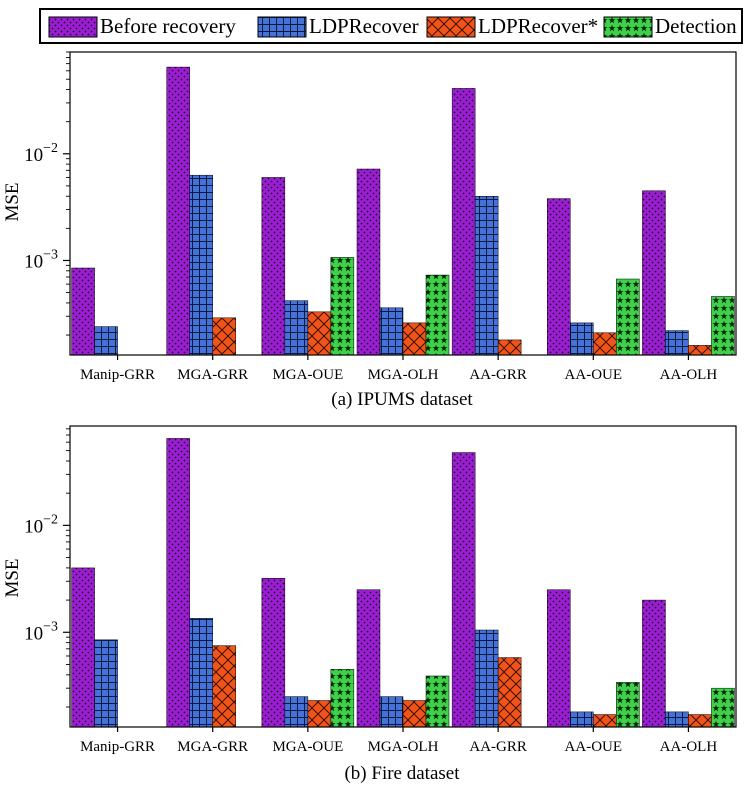  Describe the element at coordinates (282, 27) in the screenshot. I see `legend-swatch-ldprecover` at that location.